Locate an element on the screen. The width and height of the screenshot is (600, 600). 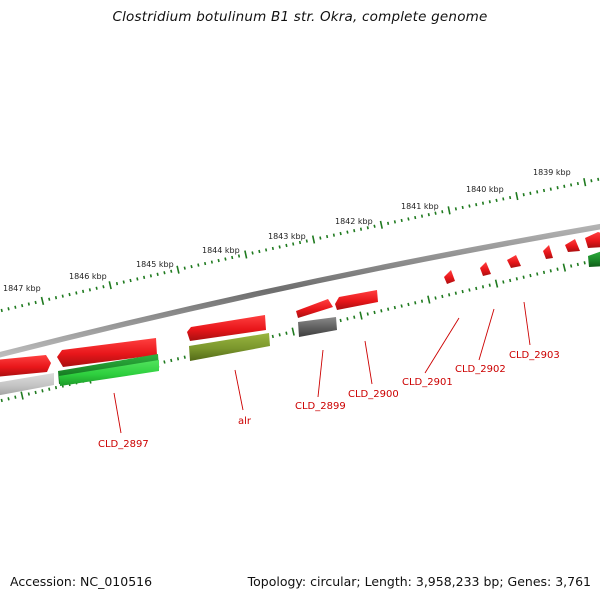
gene-label-cld-2901: CLD_2901 is located at coordinates (427, 382).